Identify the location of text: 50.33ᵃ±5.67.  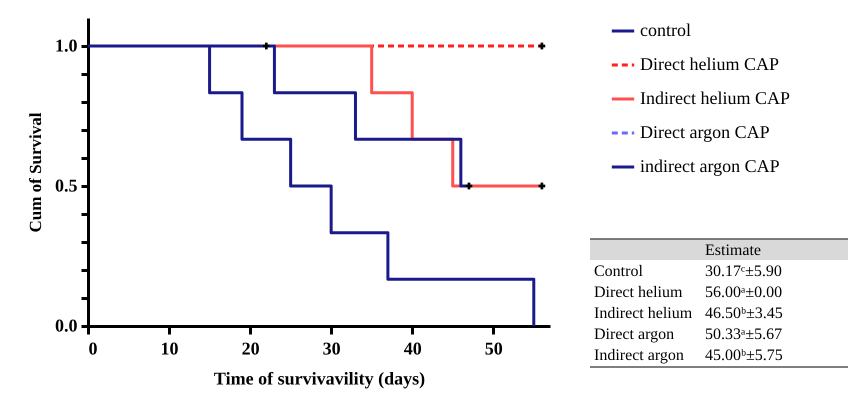
(743, 334).